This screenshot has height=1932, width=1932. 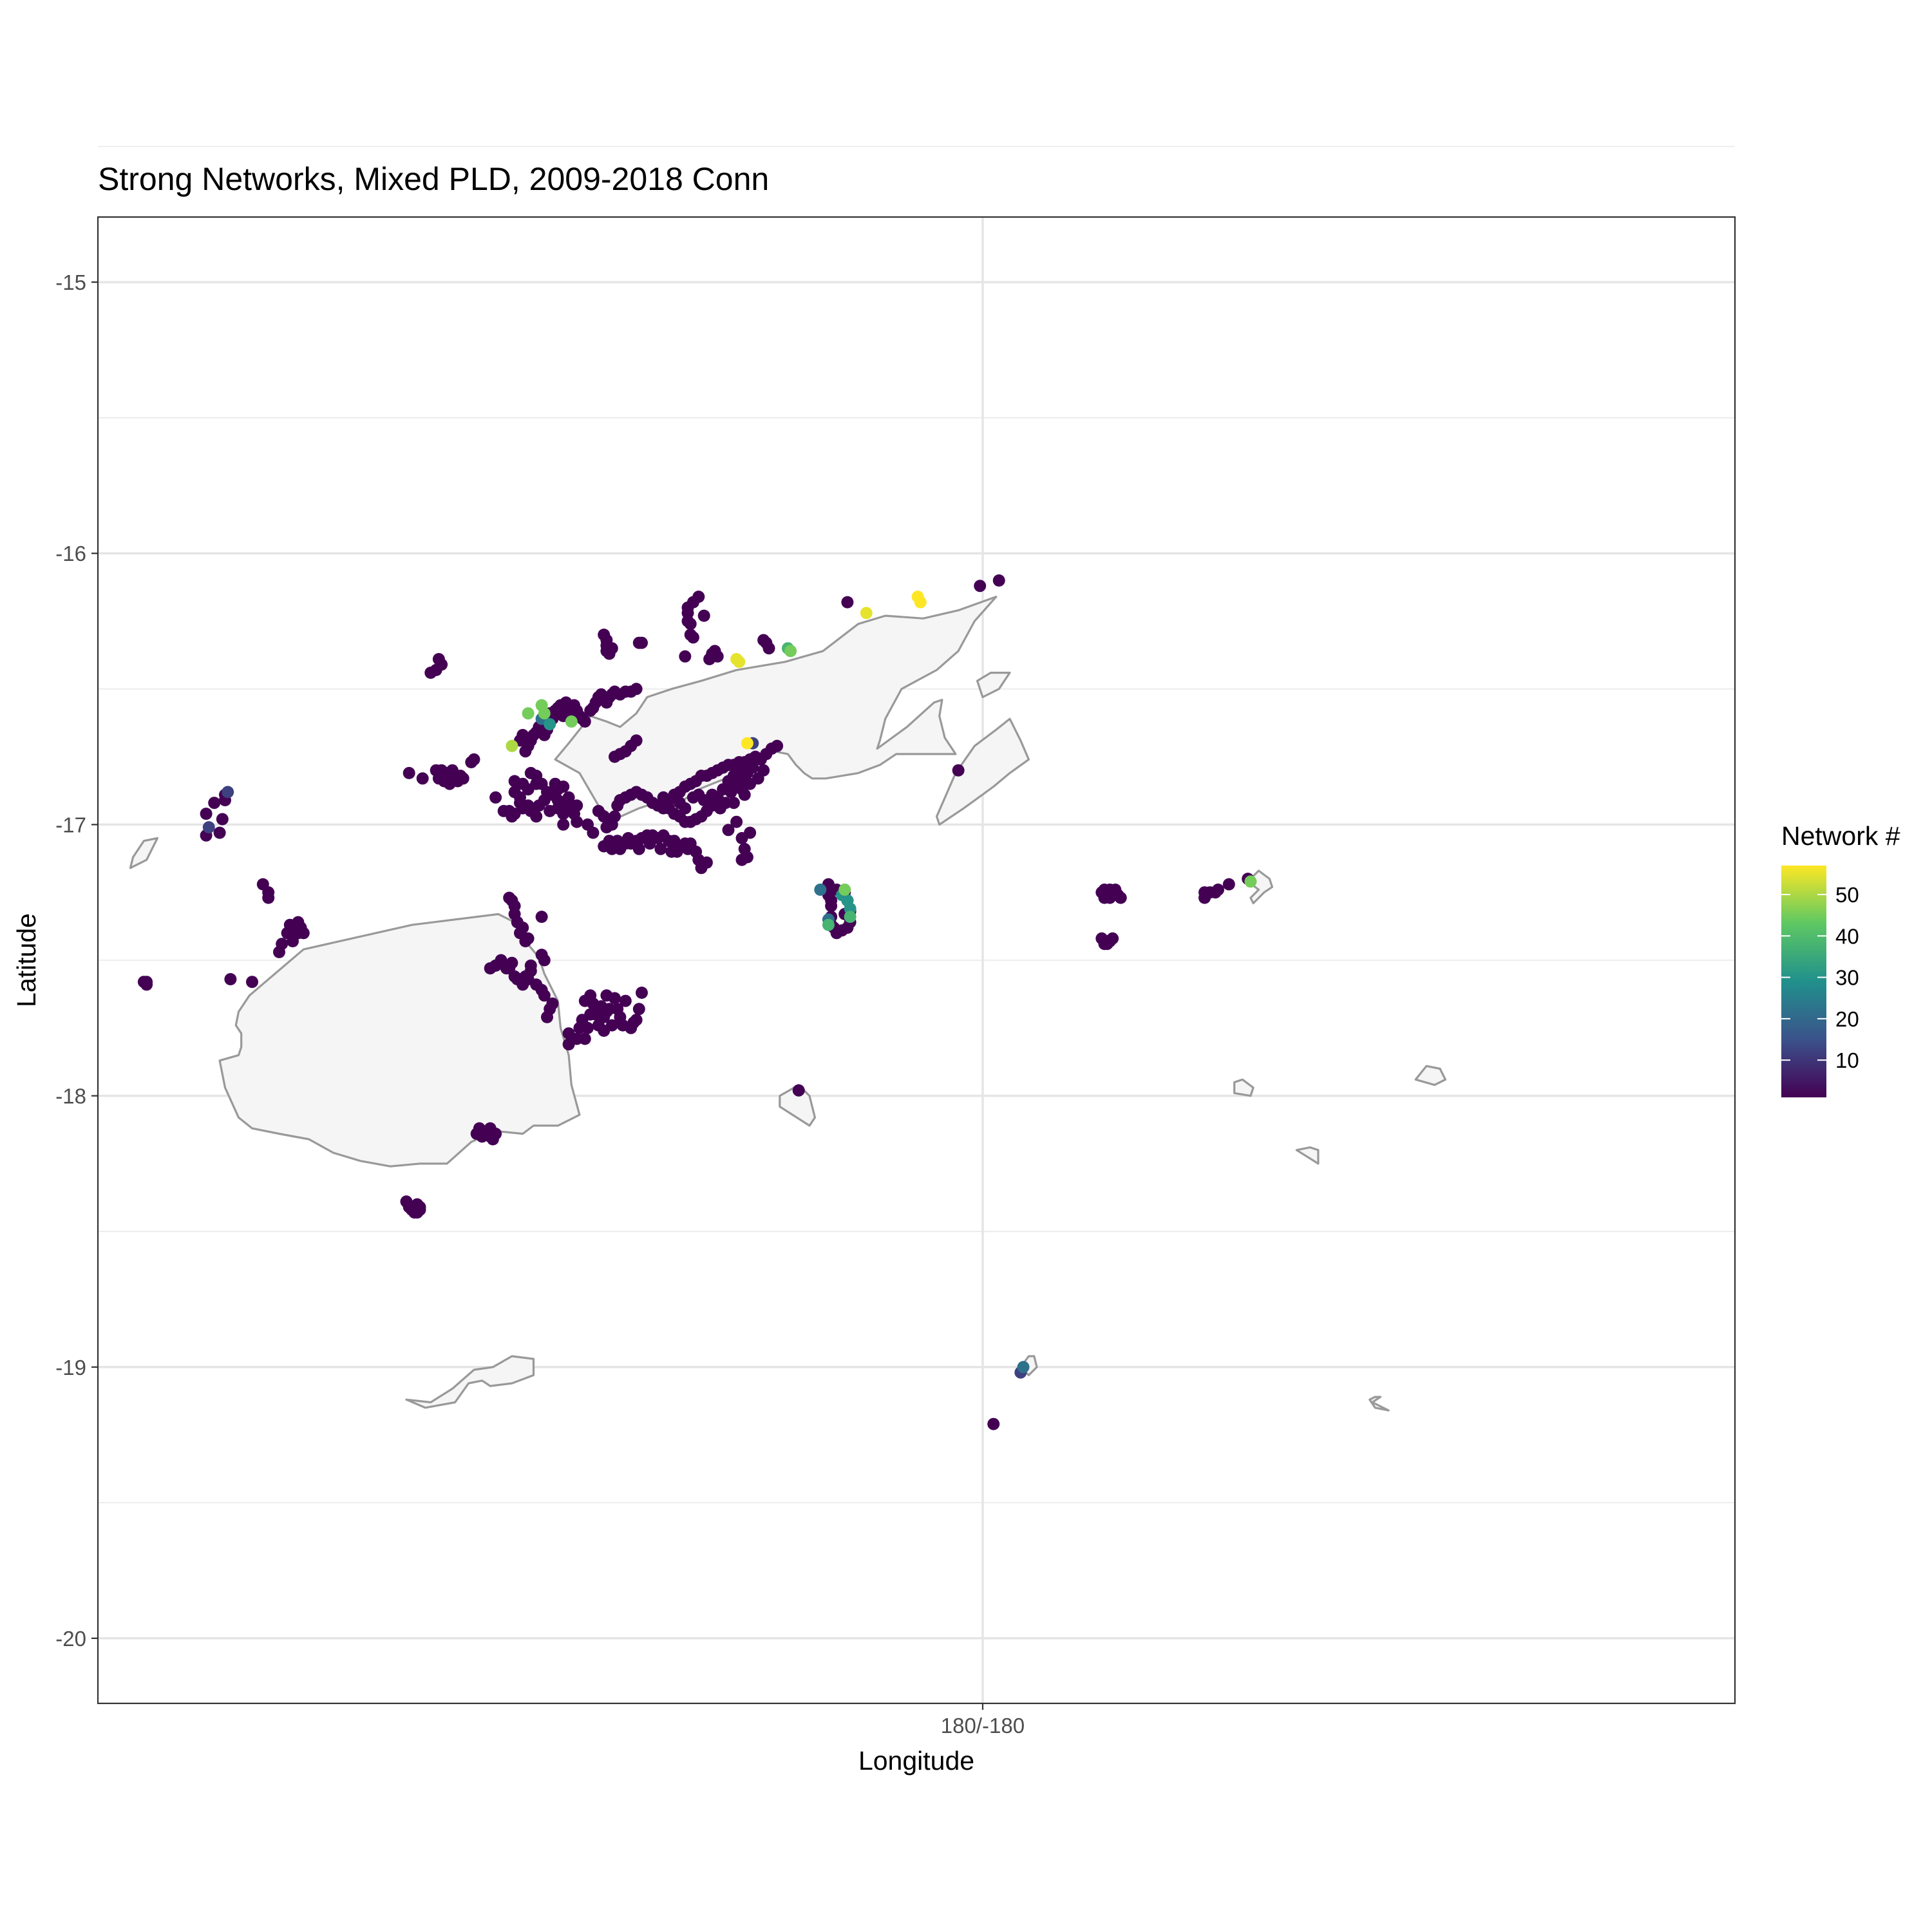 I want to click on legend: Network # 10 20 30 40 50, so click(x=1841, y=959).